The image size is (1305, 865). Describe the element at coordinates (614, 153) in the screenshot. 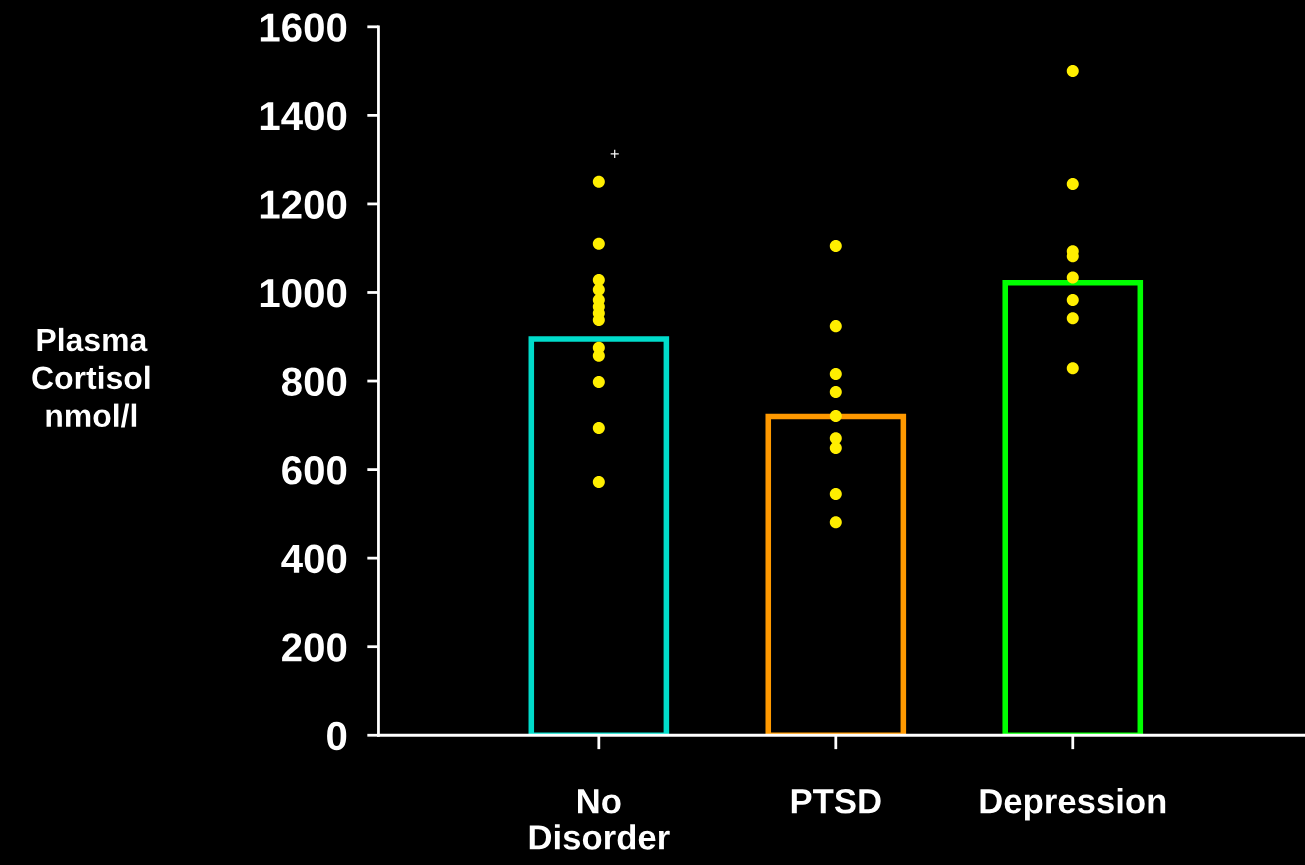

I see `annotation: +` at that location.